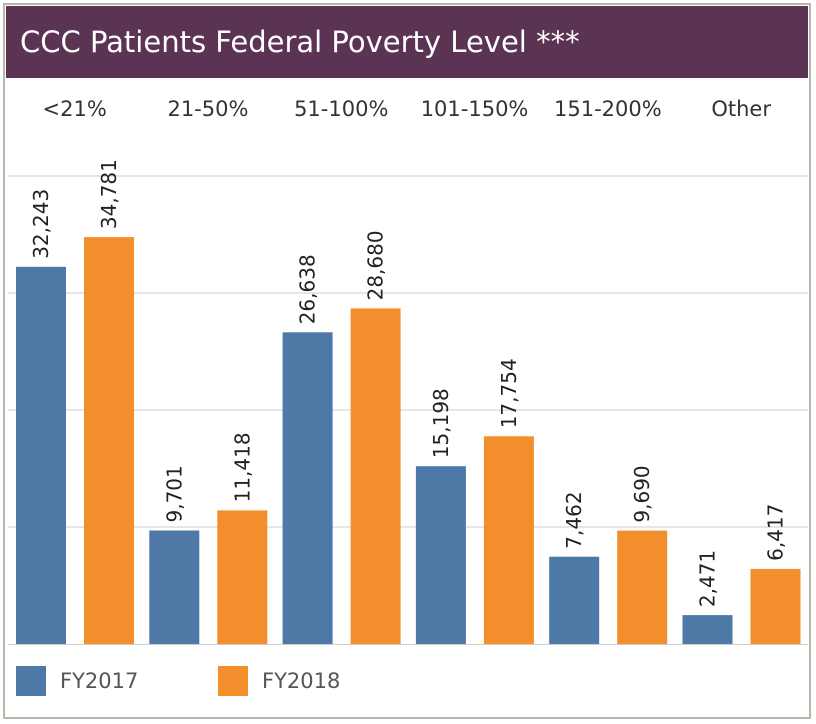 Image resolution: width=816 pixels, height=724 pixels. What do you see at coordinates (376, 265) in the screenshot?
I see `data-label: 28,680` at bounding box center [376, 265].